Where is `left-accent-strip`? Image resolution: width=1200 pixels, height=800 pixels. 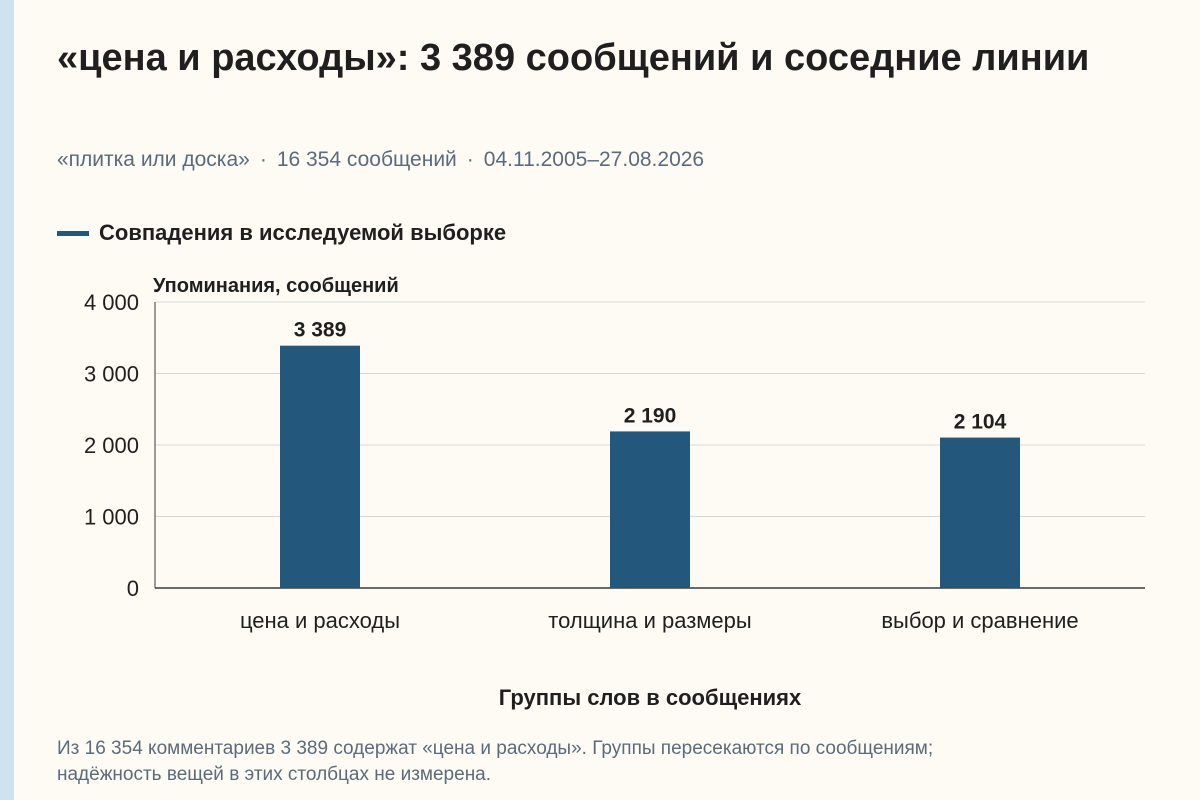
left-accent-strip is located at coordinates (7, 400).